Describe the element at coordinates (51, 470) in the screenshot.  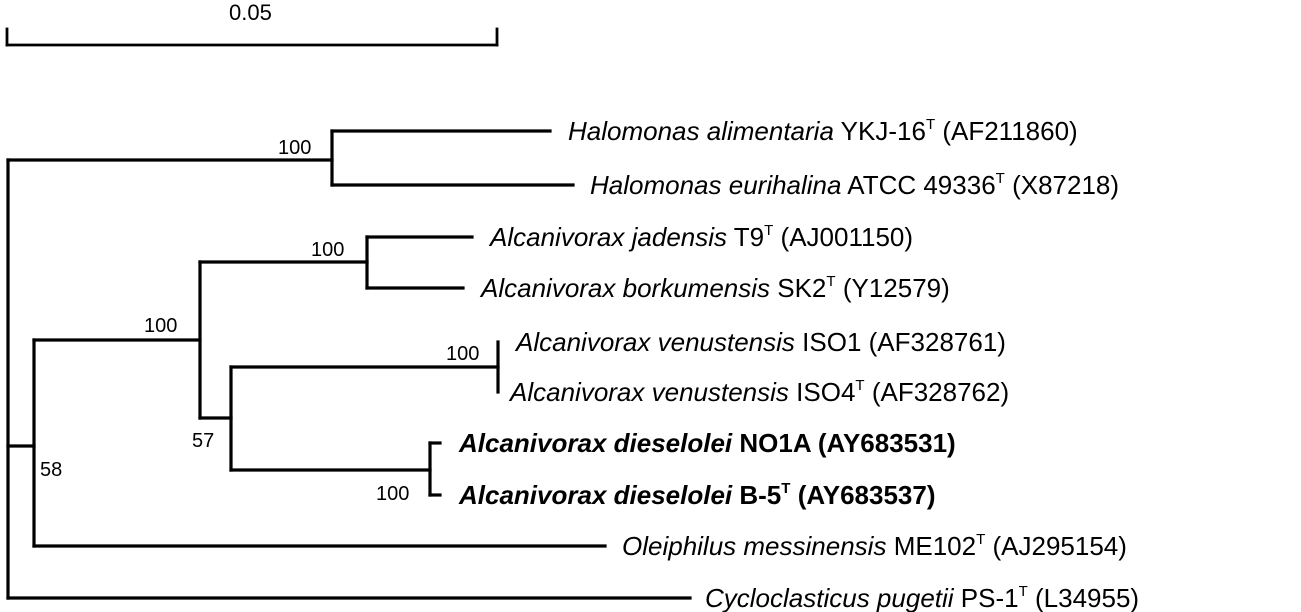
I see `bootstrap-value: 58` at that location.